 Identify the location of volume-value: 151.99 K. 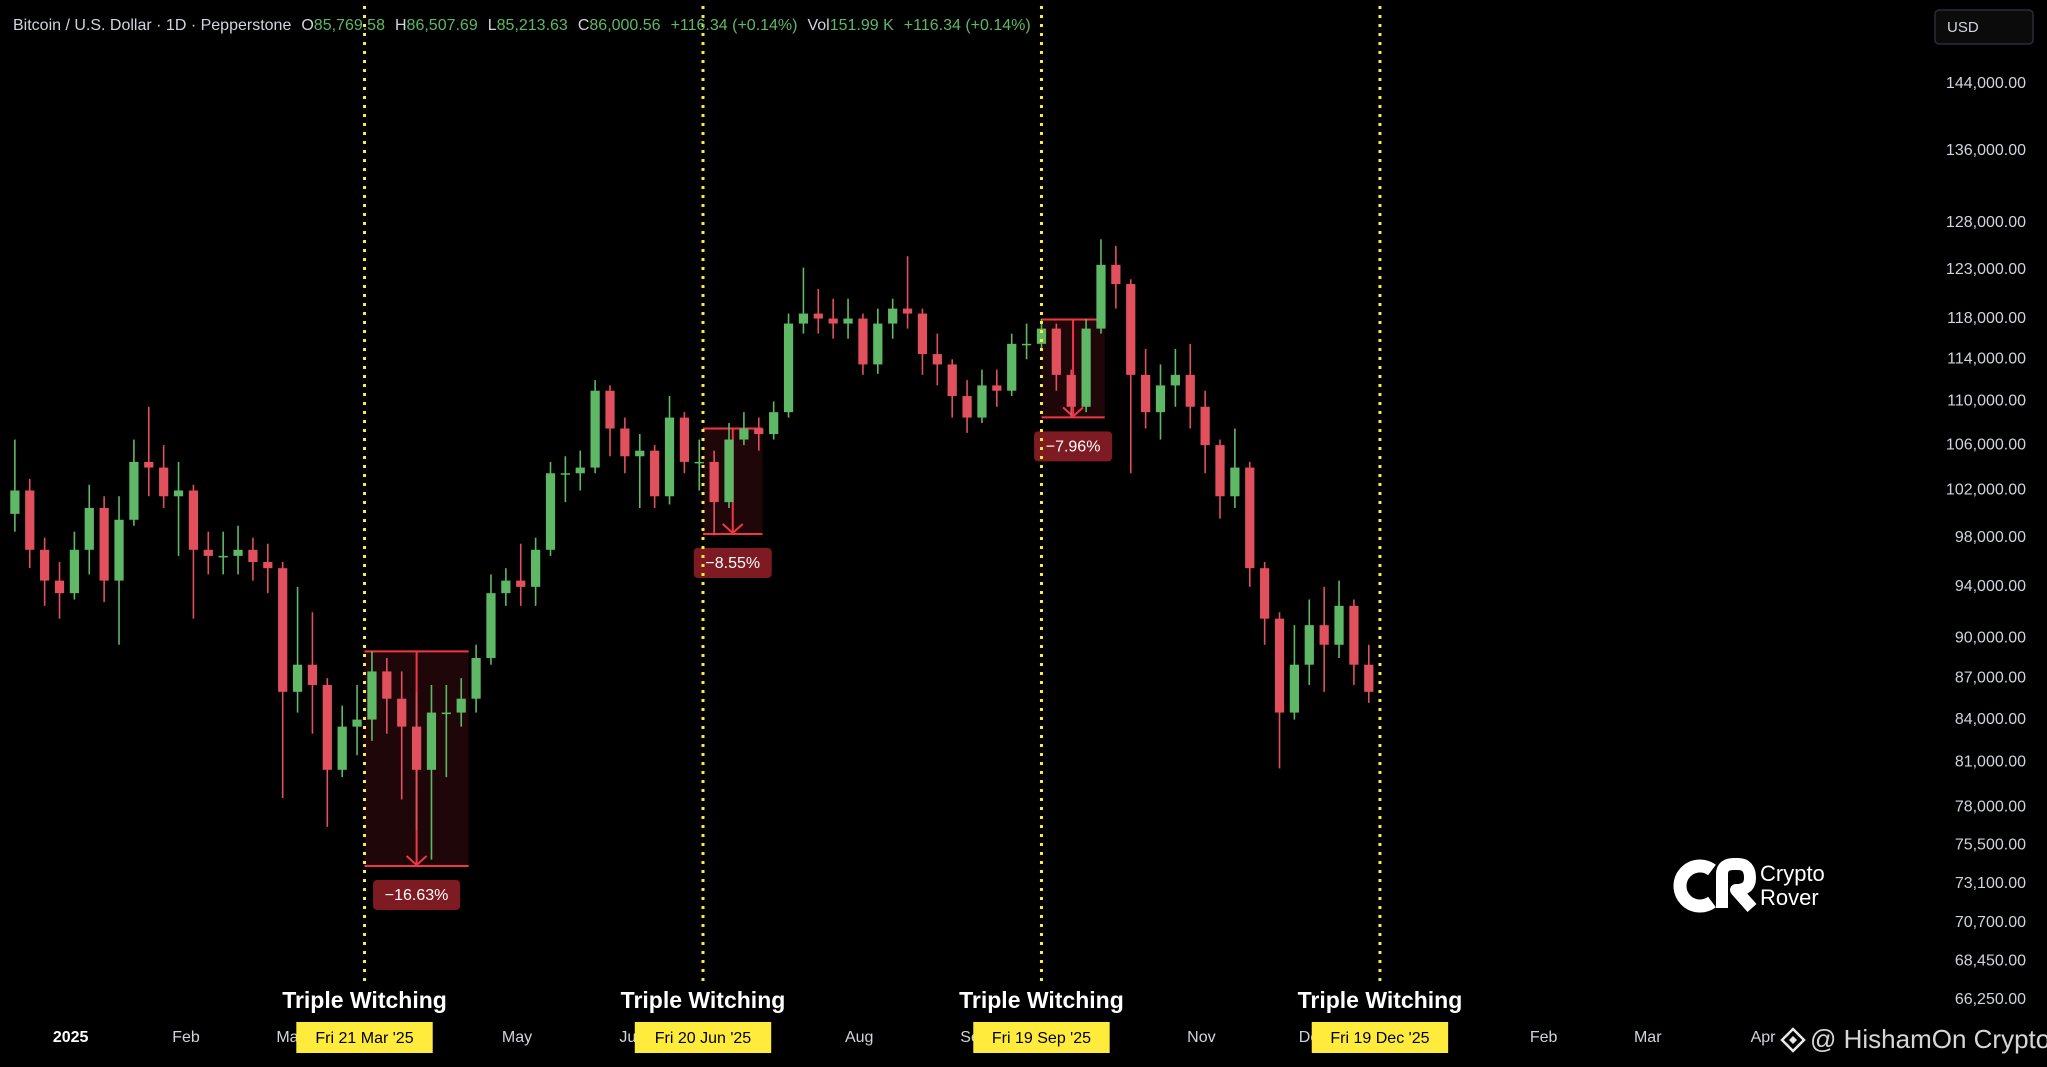
(862, 25).